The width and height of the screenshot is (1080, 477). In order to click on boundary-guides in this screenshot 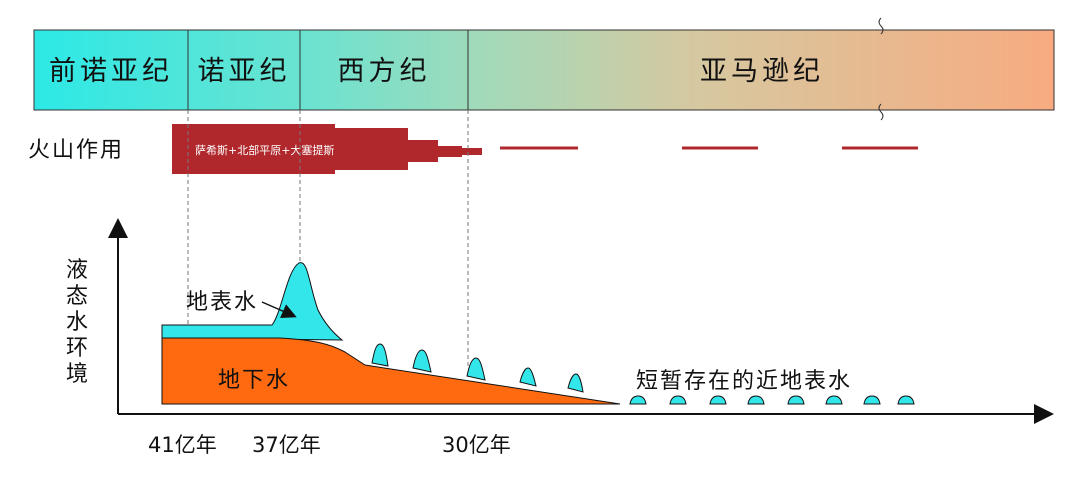, I will do `click(328, 239)`.